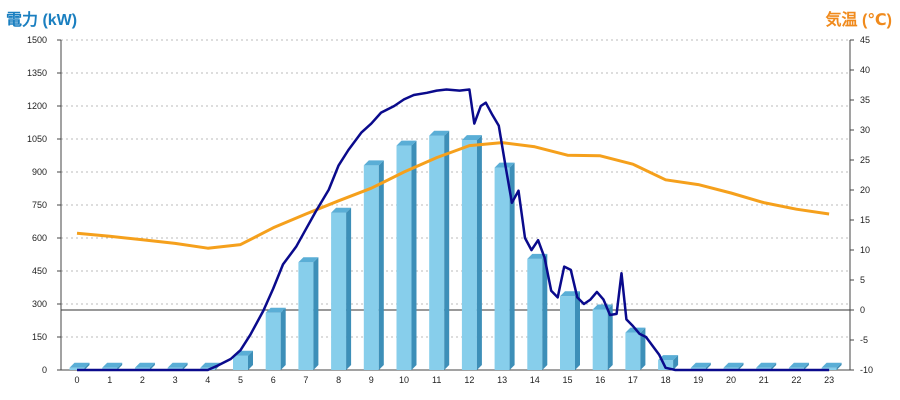 Image resolution: width=900 pixels, height=400 pixels. Describe the element at coordinates (502, 380) in the screenshot. I see `x-tick-label: 13` at that location.